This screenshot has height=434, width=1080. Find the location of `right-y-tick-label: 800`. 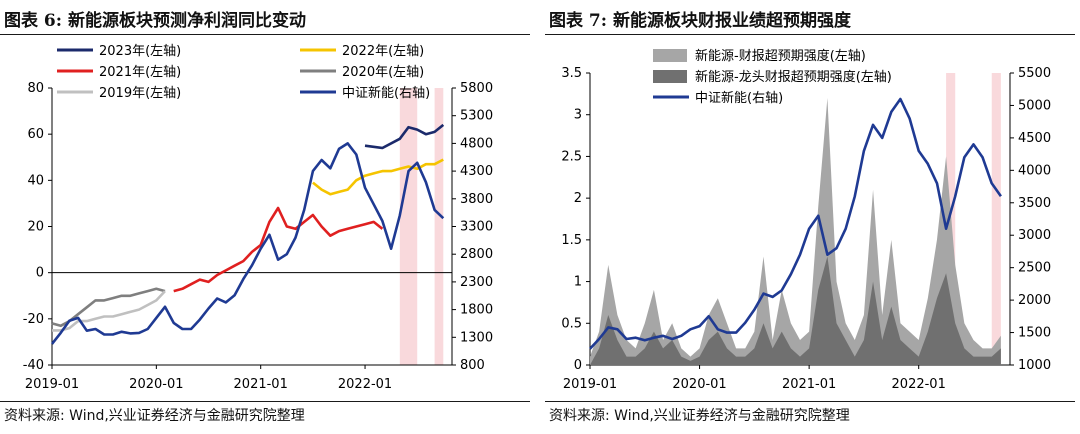

right-y-tick-label: 800 is located at coordinates (472, 365).